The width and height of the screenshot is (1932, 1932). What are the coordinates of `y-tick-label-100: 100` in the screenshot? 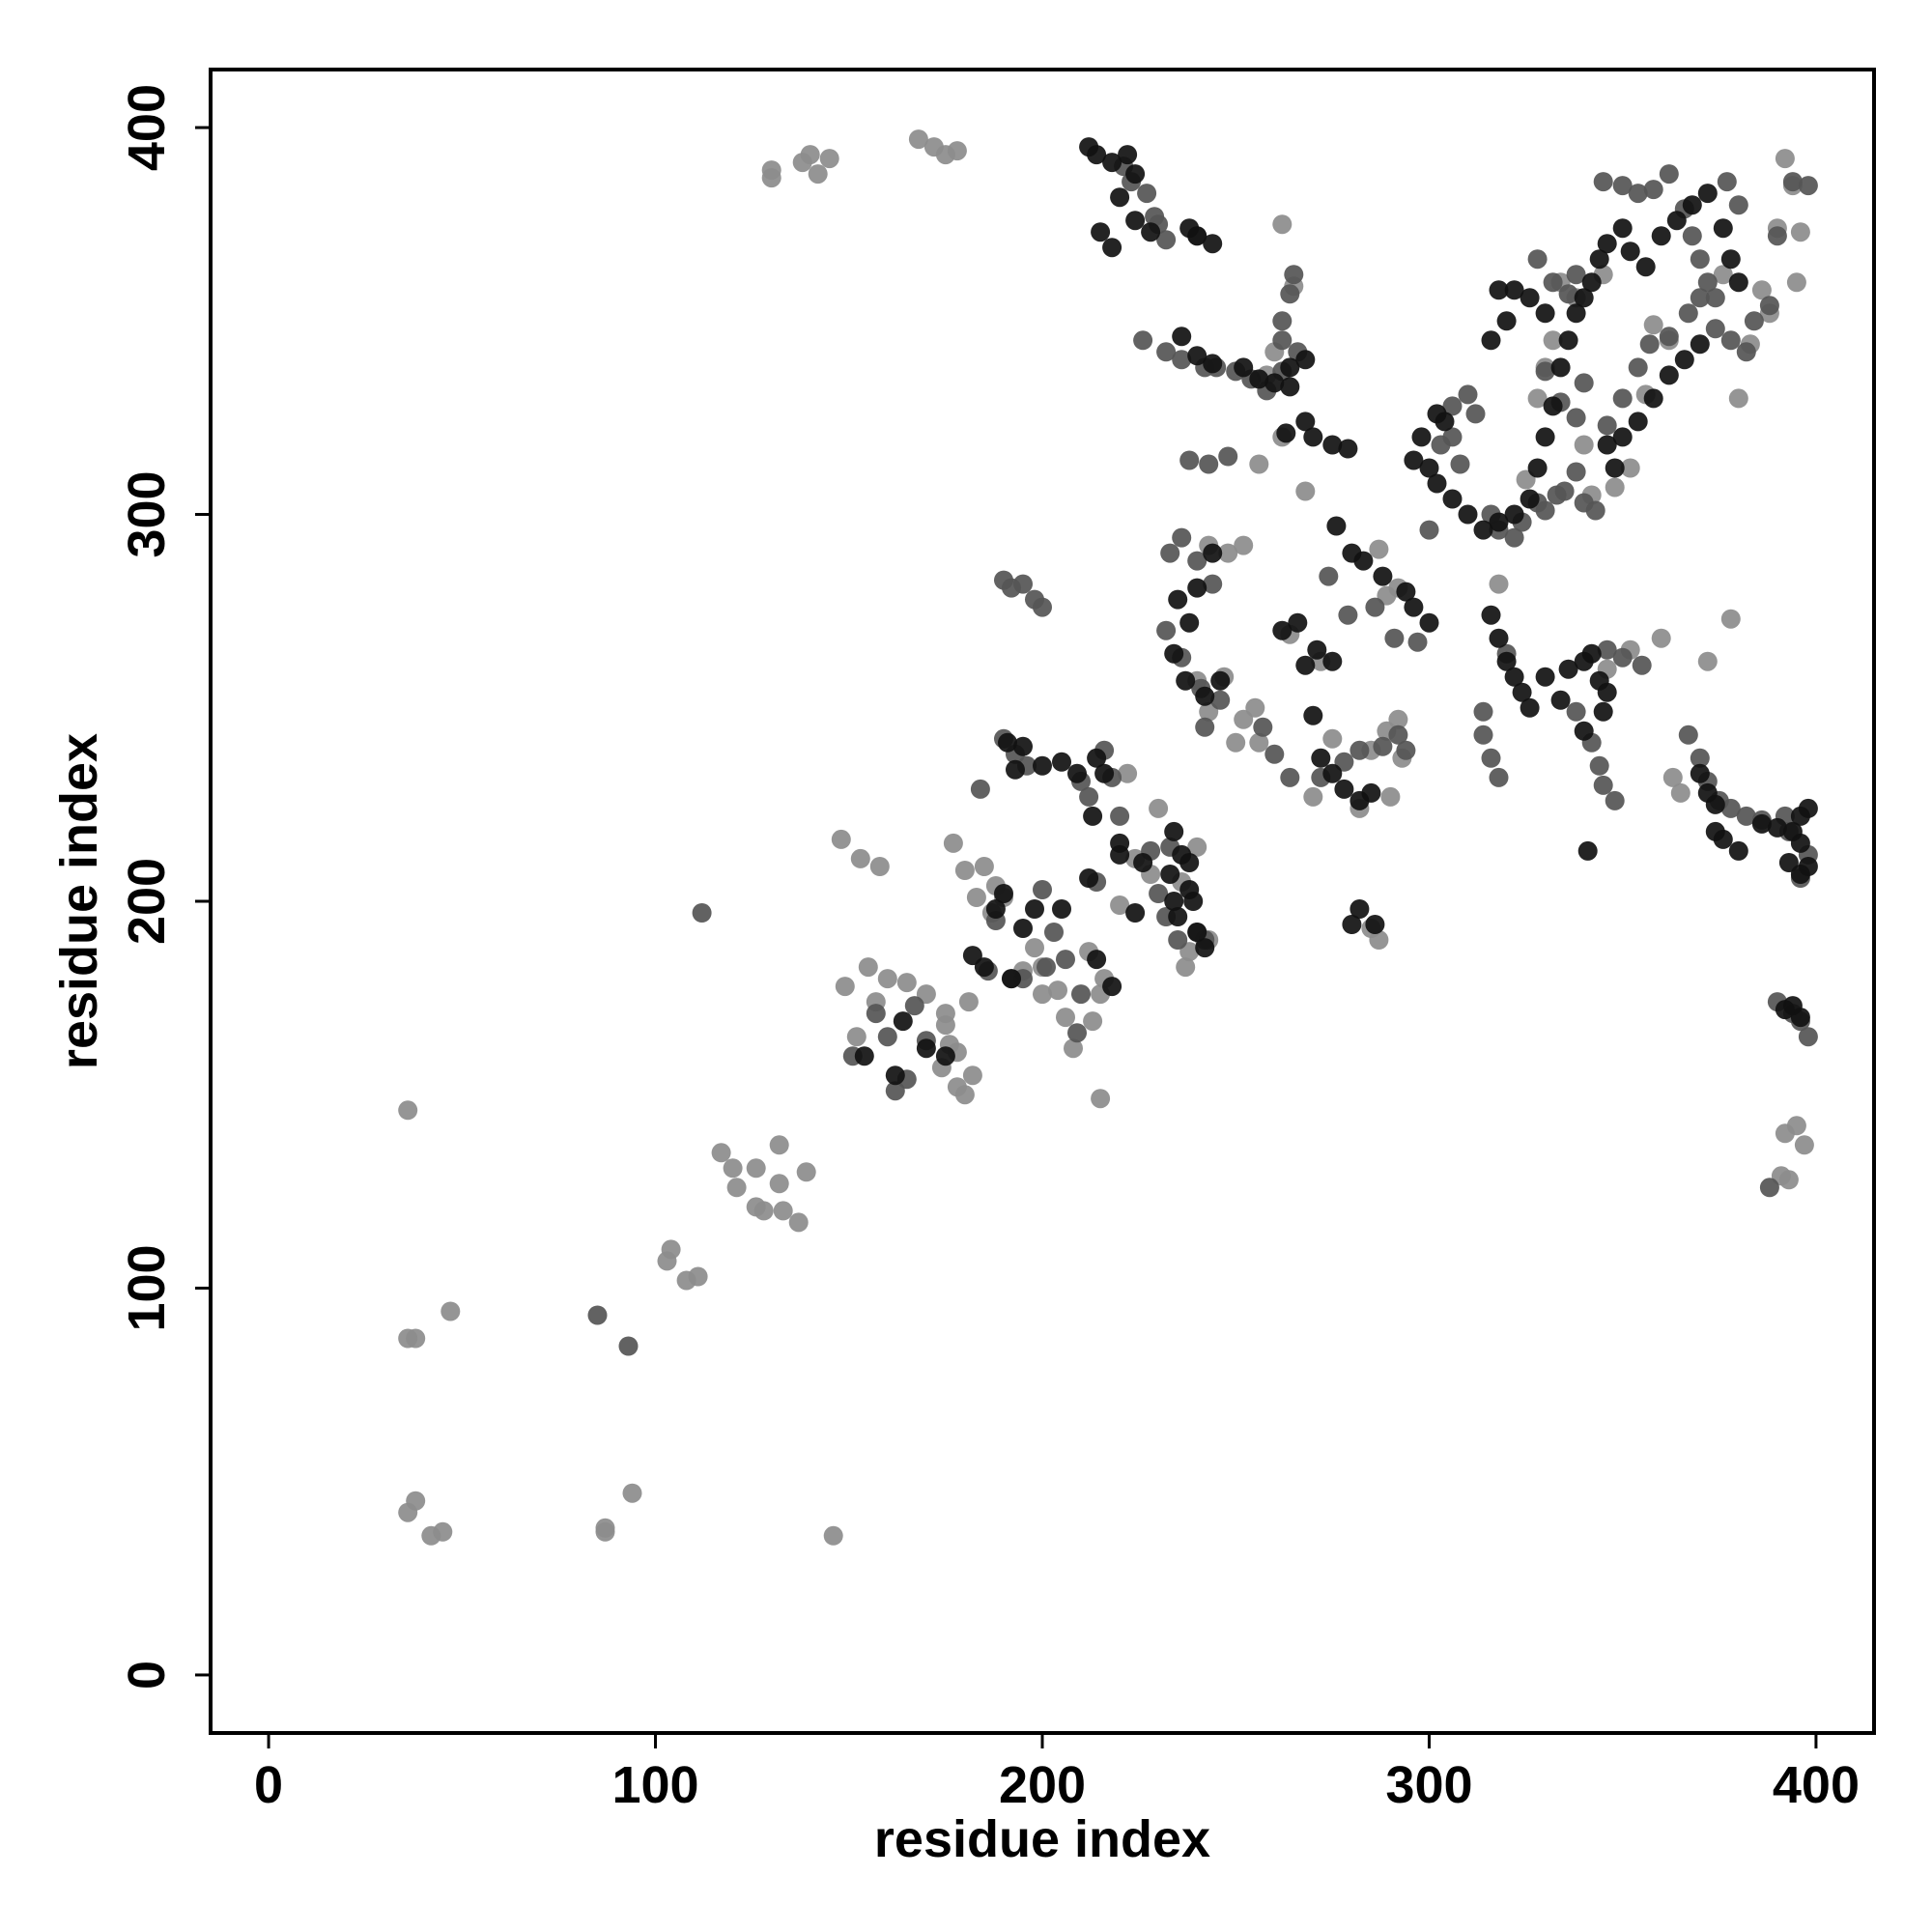 It's located at (147, 1287).